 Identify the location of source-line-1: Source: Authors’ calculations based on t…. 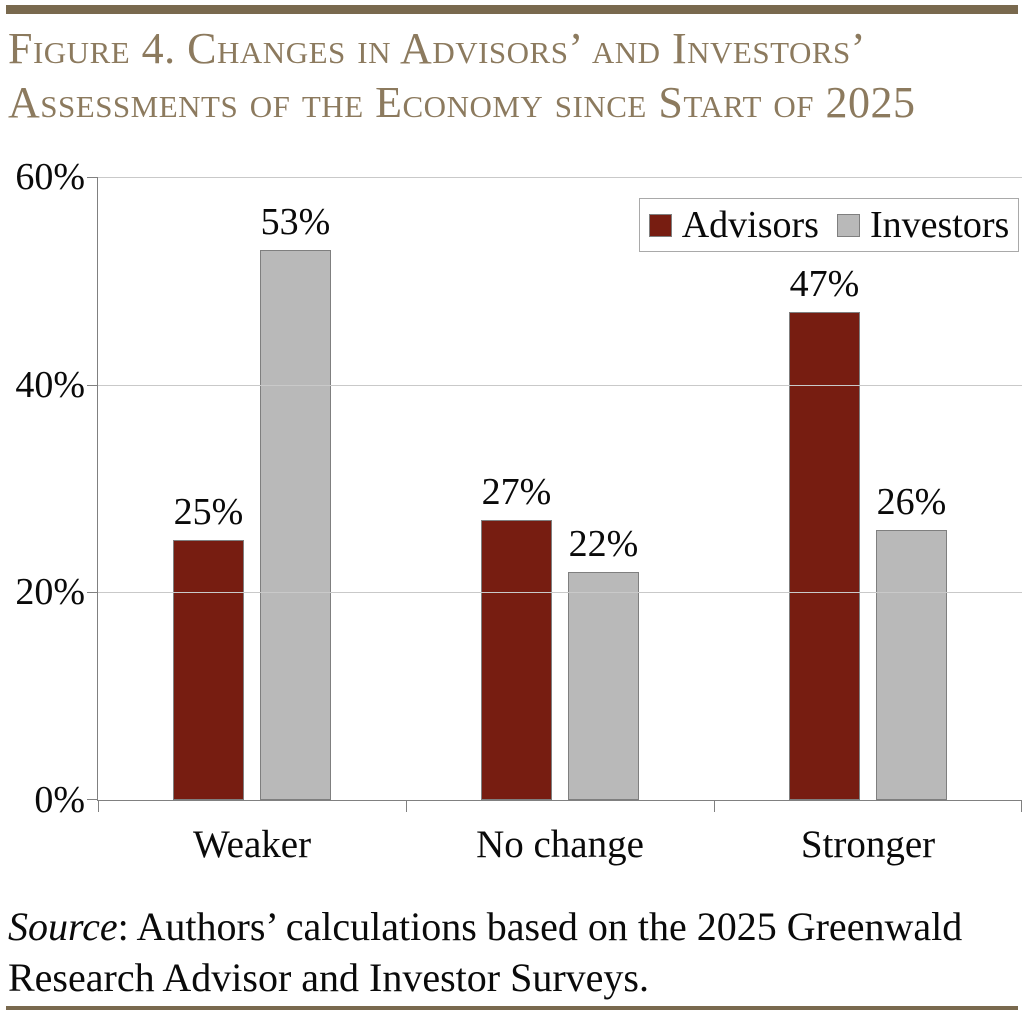
(514, 926).